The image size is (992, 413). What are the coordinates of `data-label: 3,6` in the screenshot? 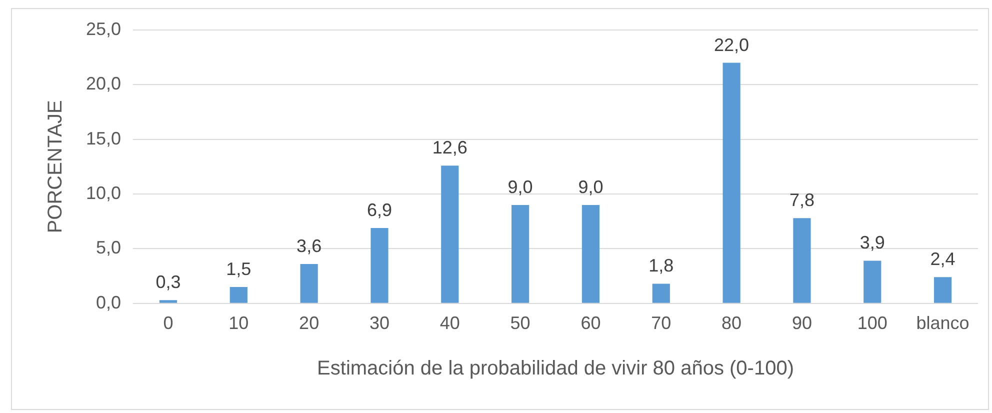 It's located at (309, 246).